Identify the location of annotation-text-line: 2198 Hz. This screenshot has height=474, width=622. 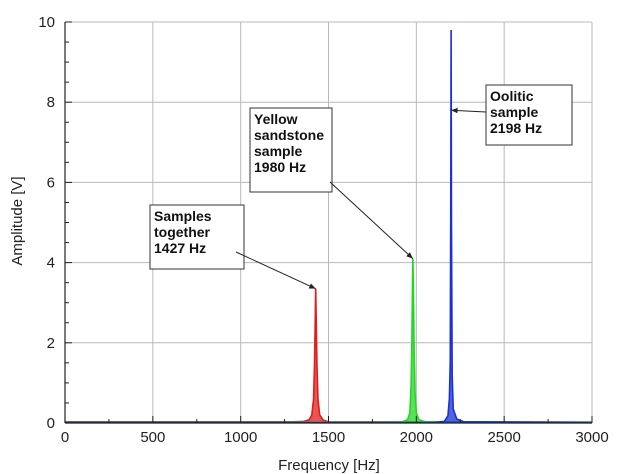
(516, 128).